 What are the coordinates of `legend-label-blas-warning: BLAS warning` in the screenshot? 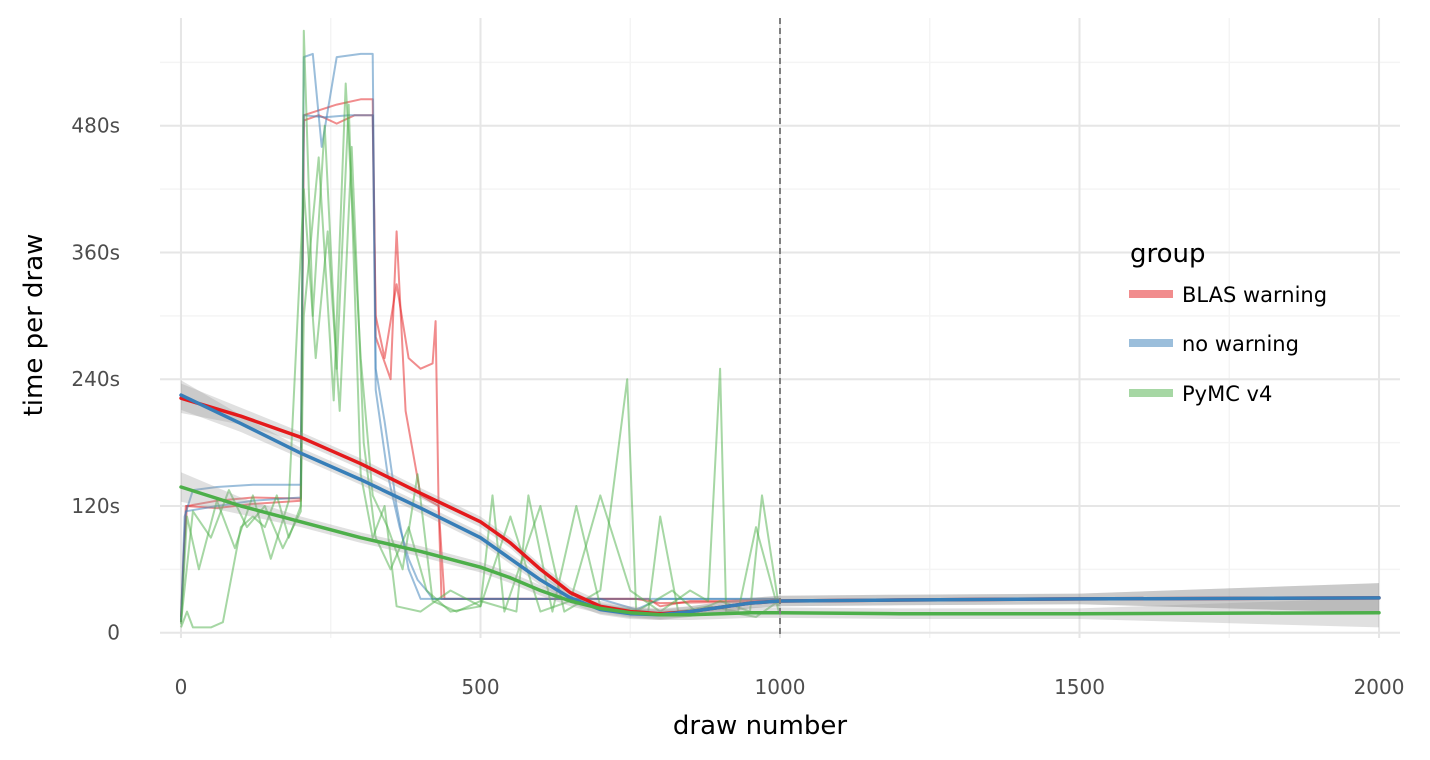 It's located at (1254, 295).